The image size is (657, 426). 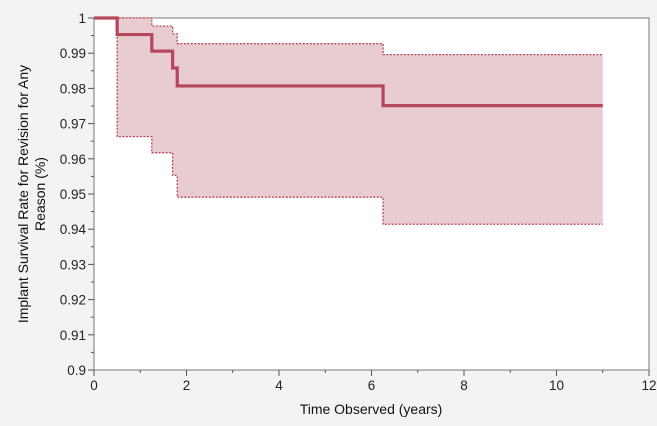 I want to click on x-axis: 0 2 4 6 8 10 12, so click(x=373, y=381).